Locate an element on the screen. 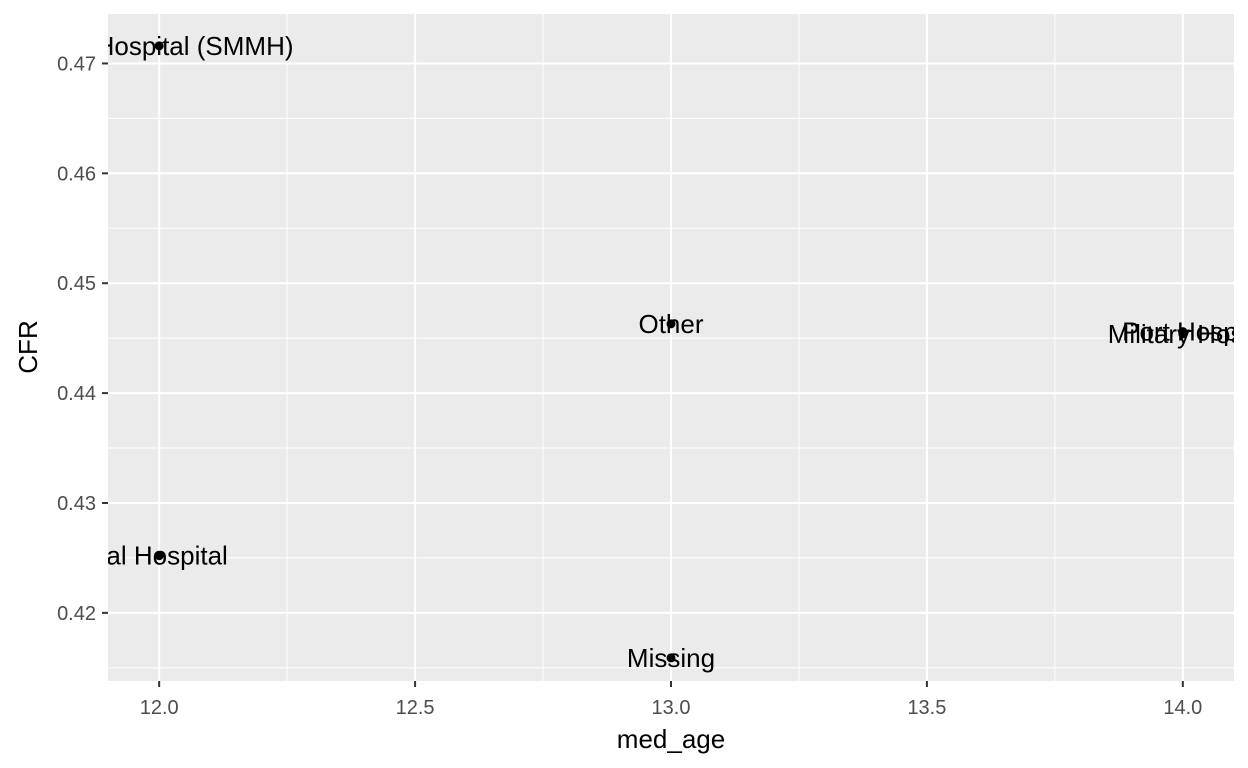  y-axis-title: CFR is located at coordinates (28, 346).